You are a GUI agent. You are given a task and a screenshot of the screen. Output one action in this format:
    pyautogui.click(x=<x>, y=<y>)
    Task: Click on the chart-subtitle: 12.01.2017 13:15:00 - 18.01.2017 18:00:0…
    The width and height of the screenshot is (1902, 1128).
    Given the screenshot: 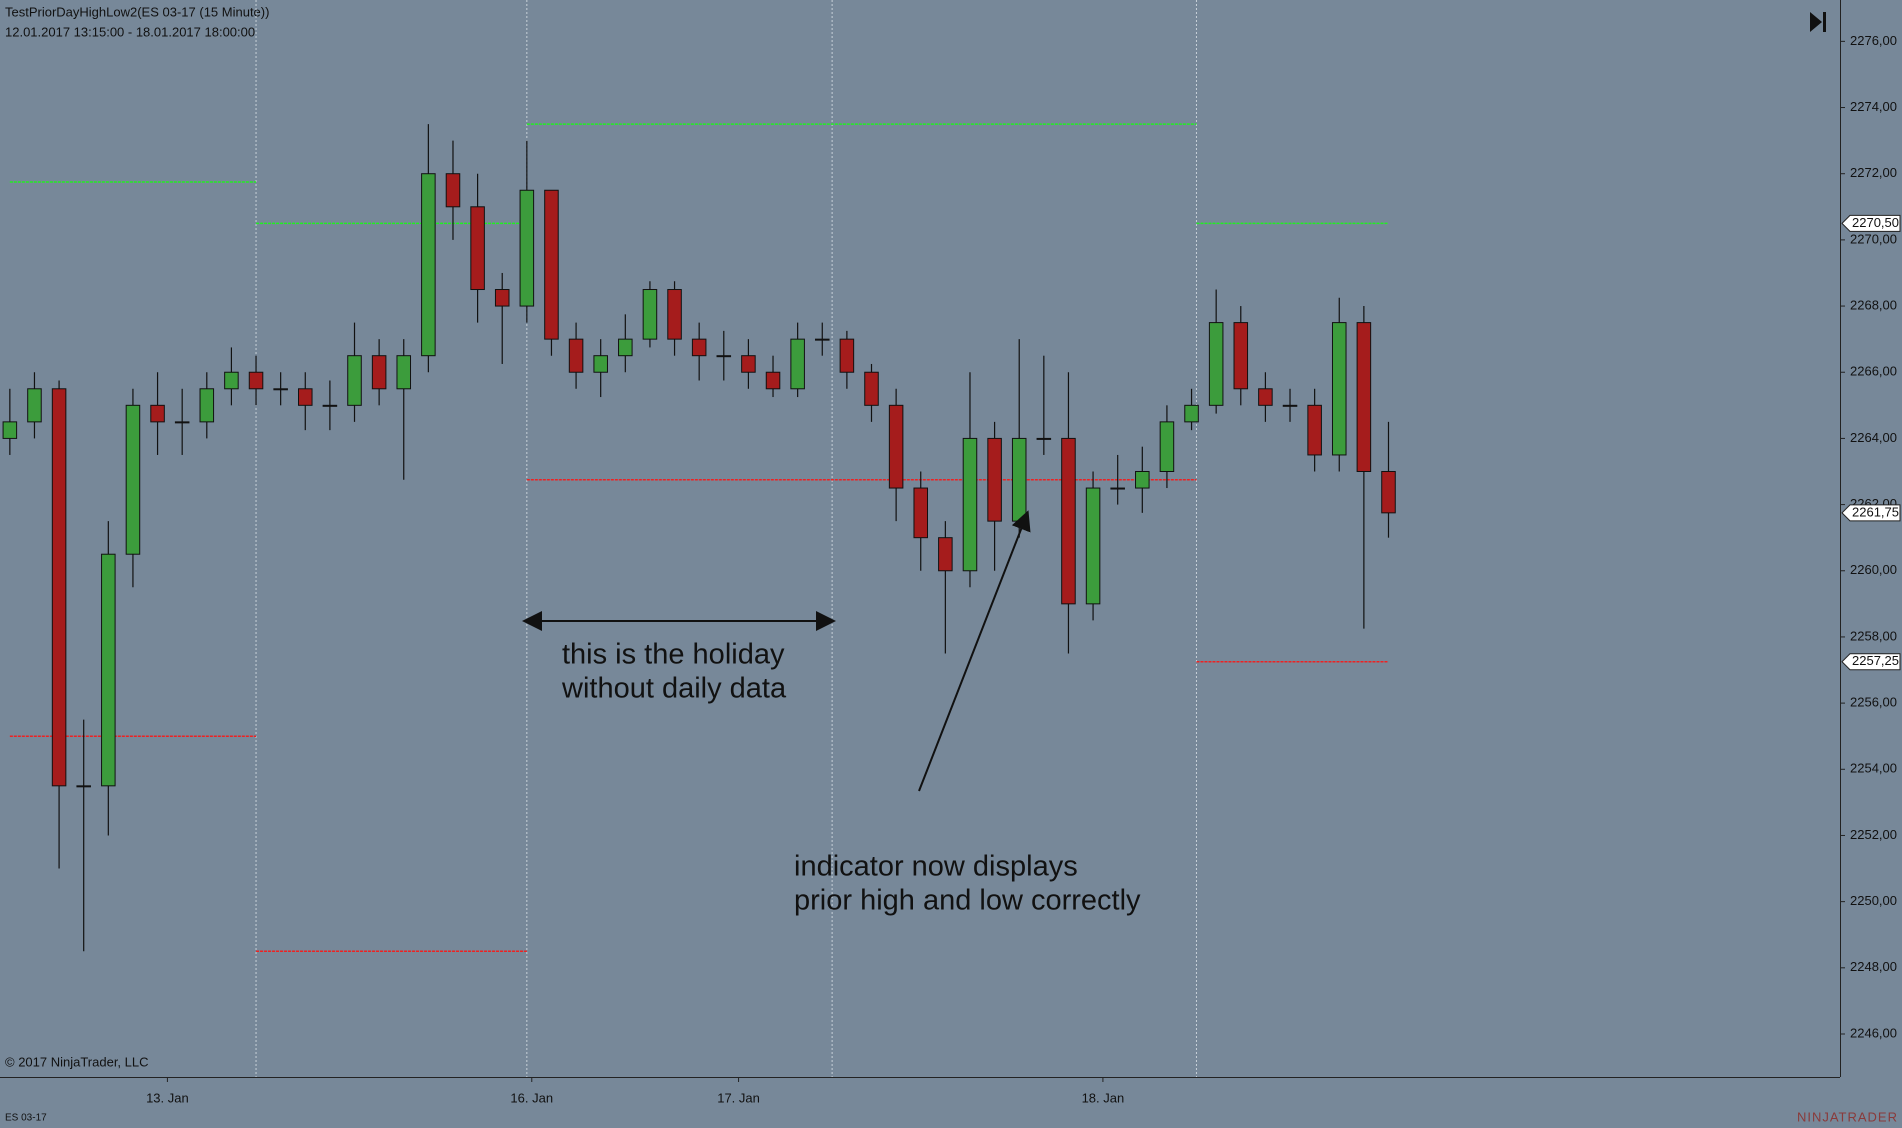 What is the action you would take?
    pyautogui.click(x=130, y=31)
    